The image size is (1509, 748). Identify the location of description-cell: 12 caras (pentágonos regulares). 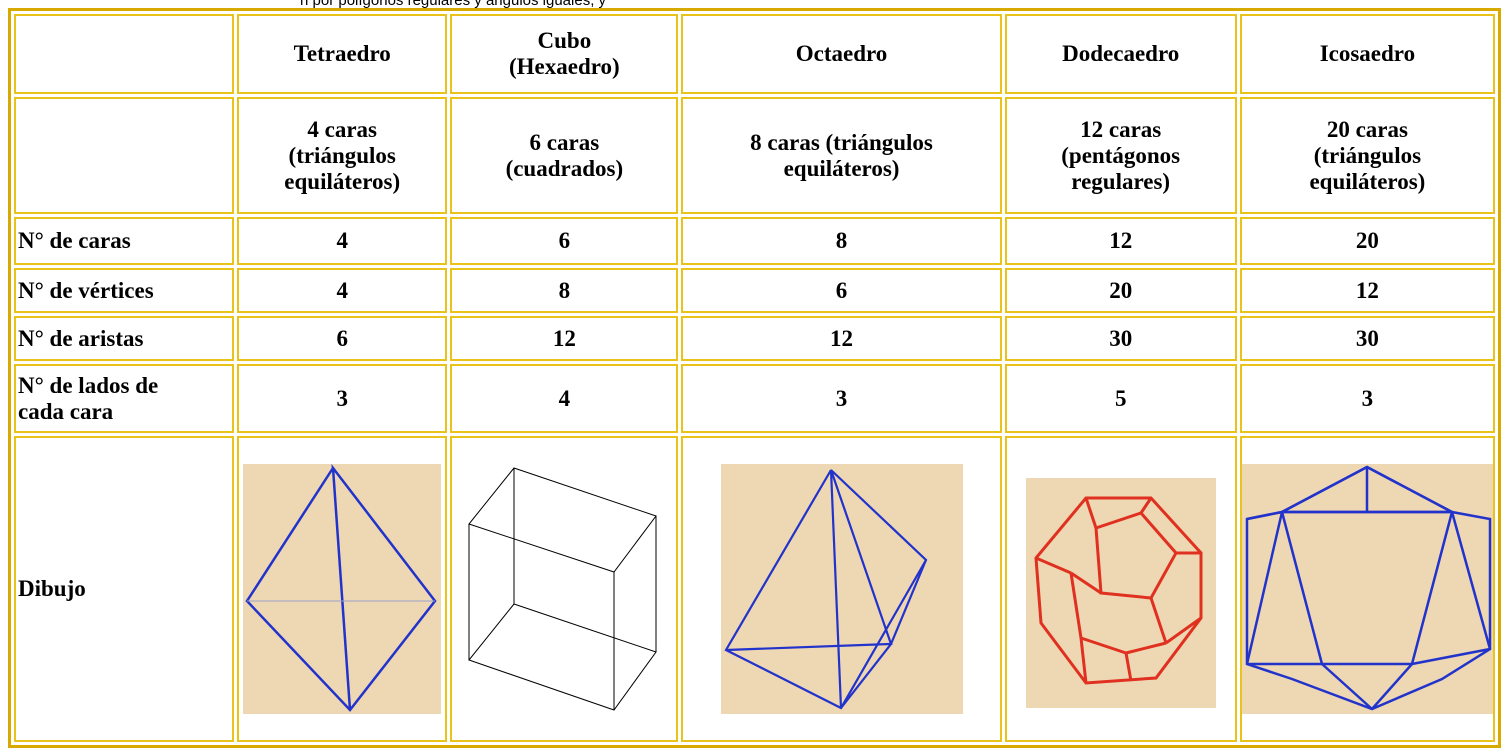
(1120, 155).